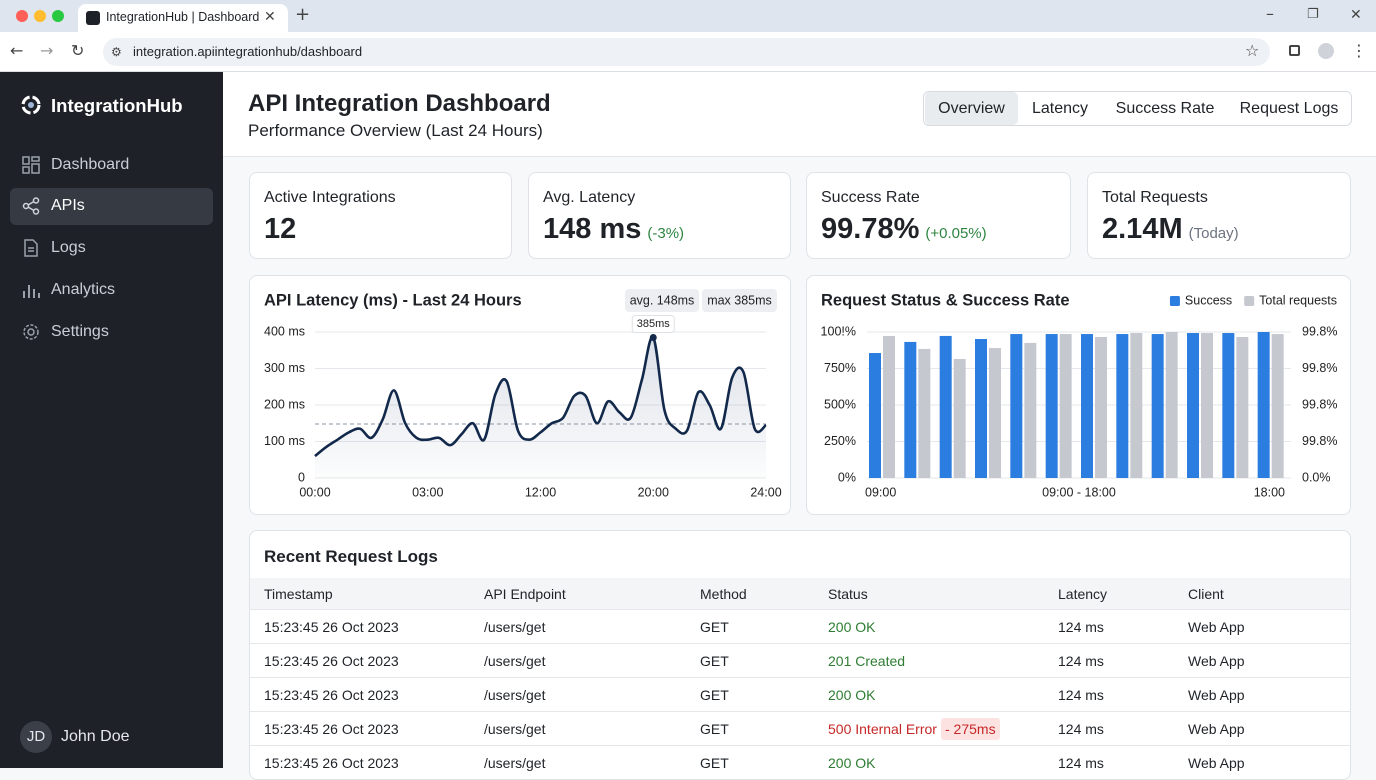 Image resolution: width=1376 pixels, height=780 pixels. What do you see at coordinates (284, 368) in the screenshot?
I see `y-tick-label: 300 ms` at bounding box center [284, 368].